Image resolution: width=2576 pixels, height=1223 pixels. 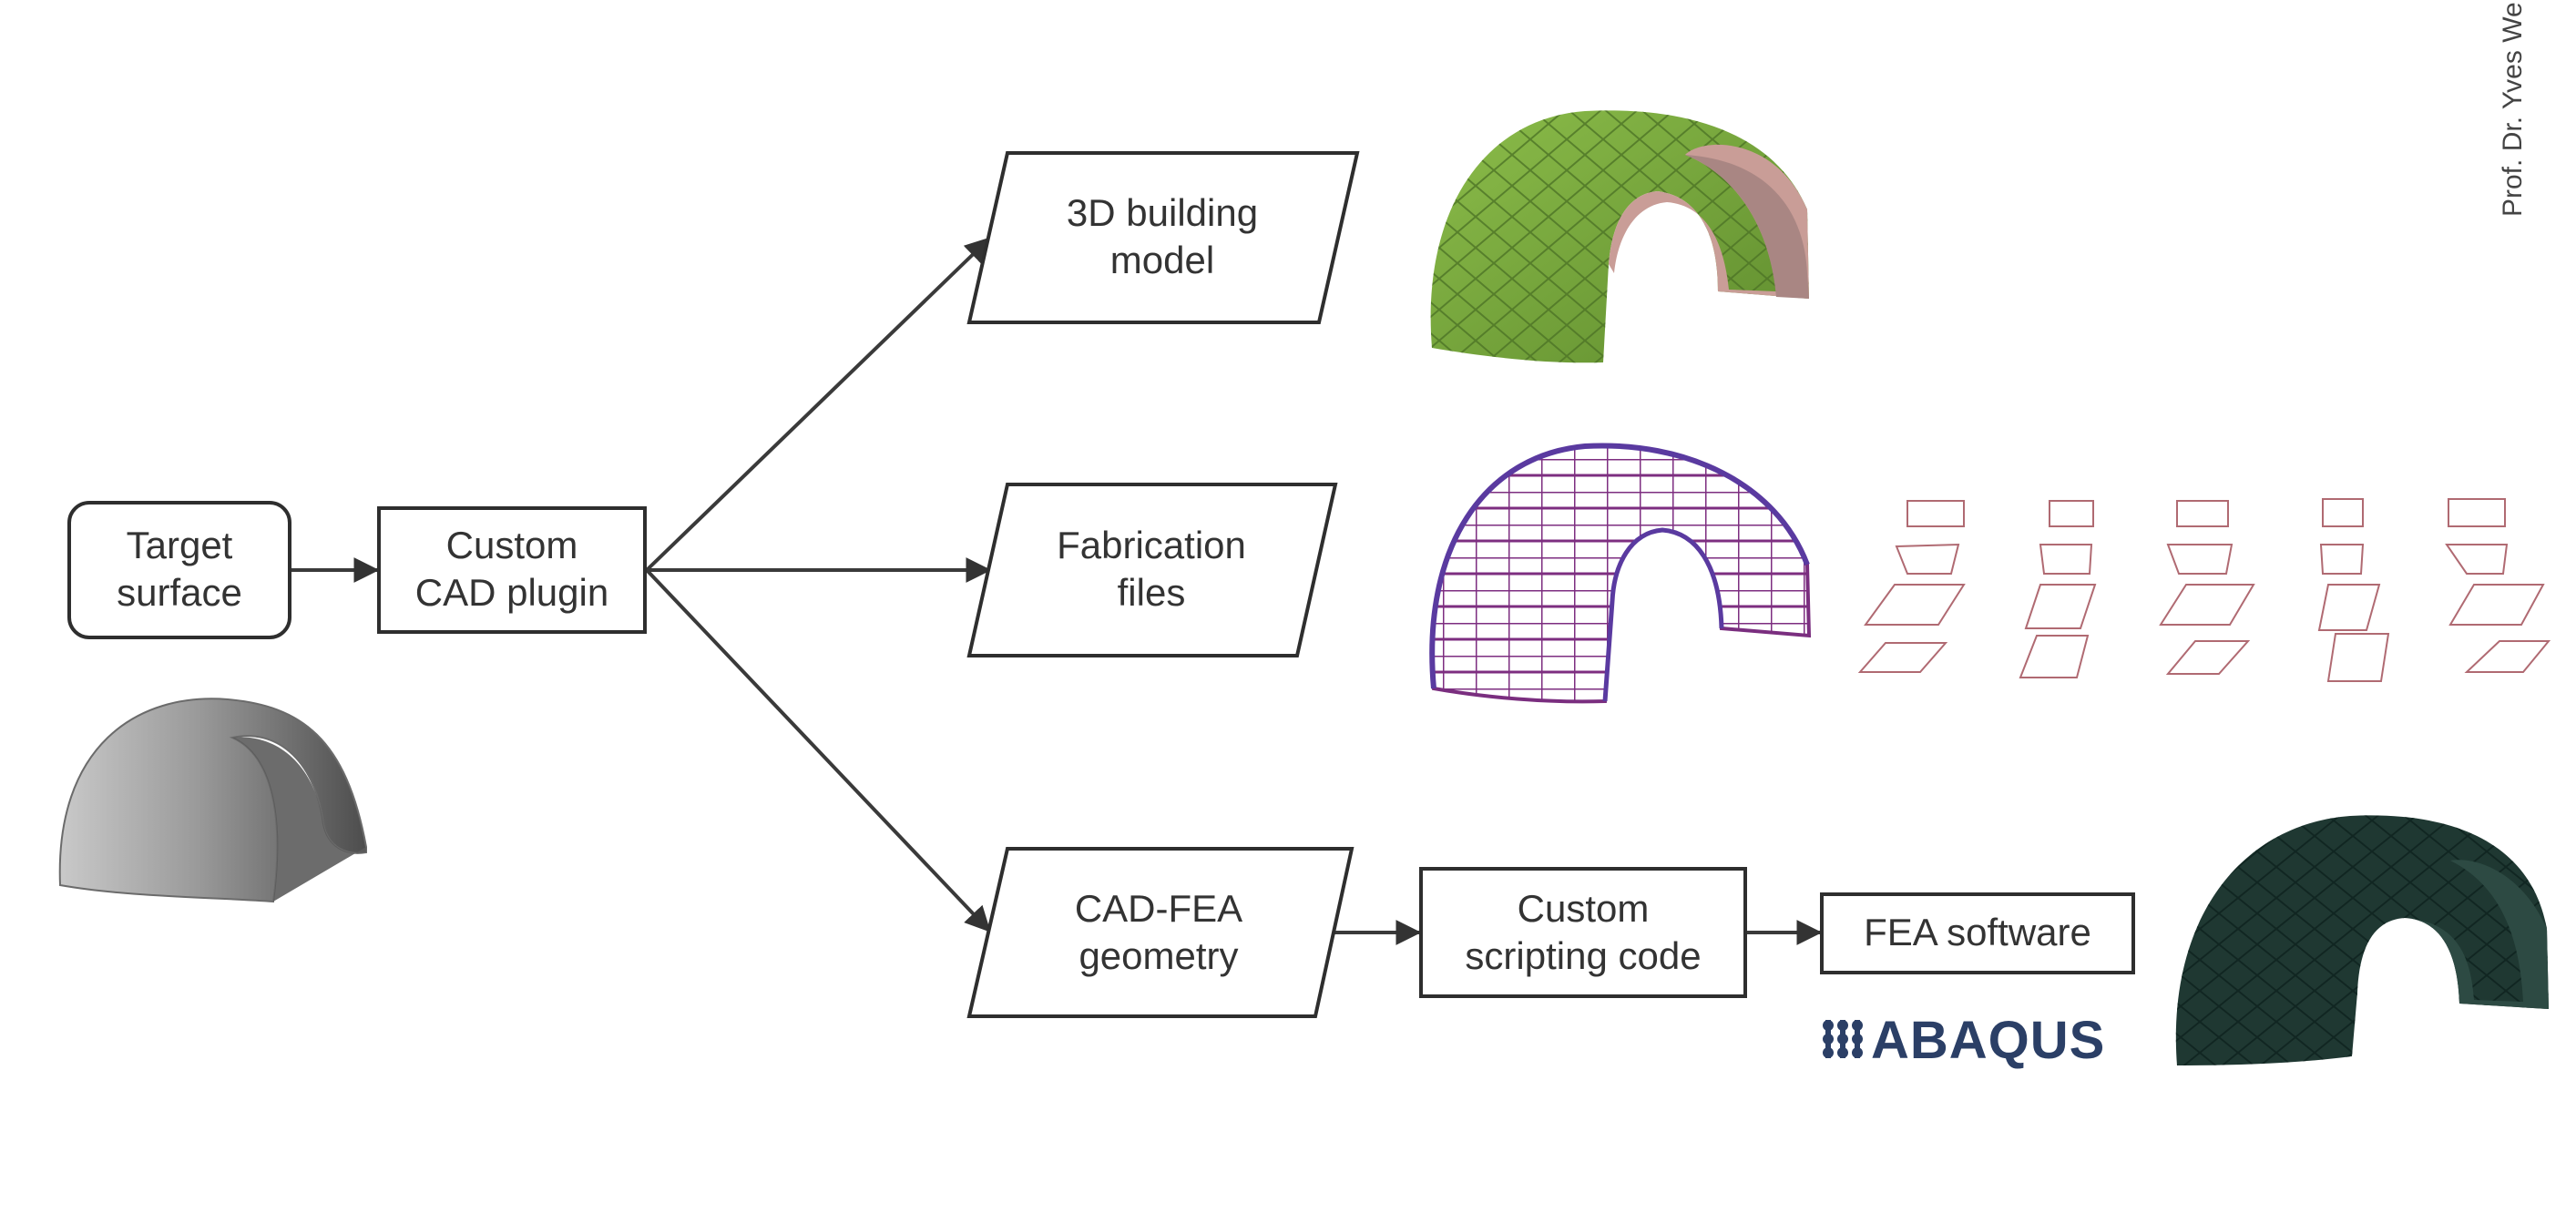 What do you see at coordinates (2513, 109) in the screenshot?
I see `author-credit-text: Prof. Dr. Yves We` at bounding box center [2513, 109].